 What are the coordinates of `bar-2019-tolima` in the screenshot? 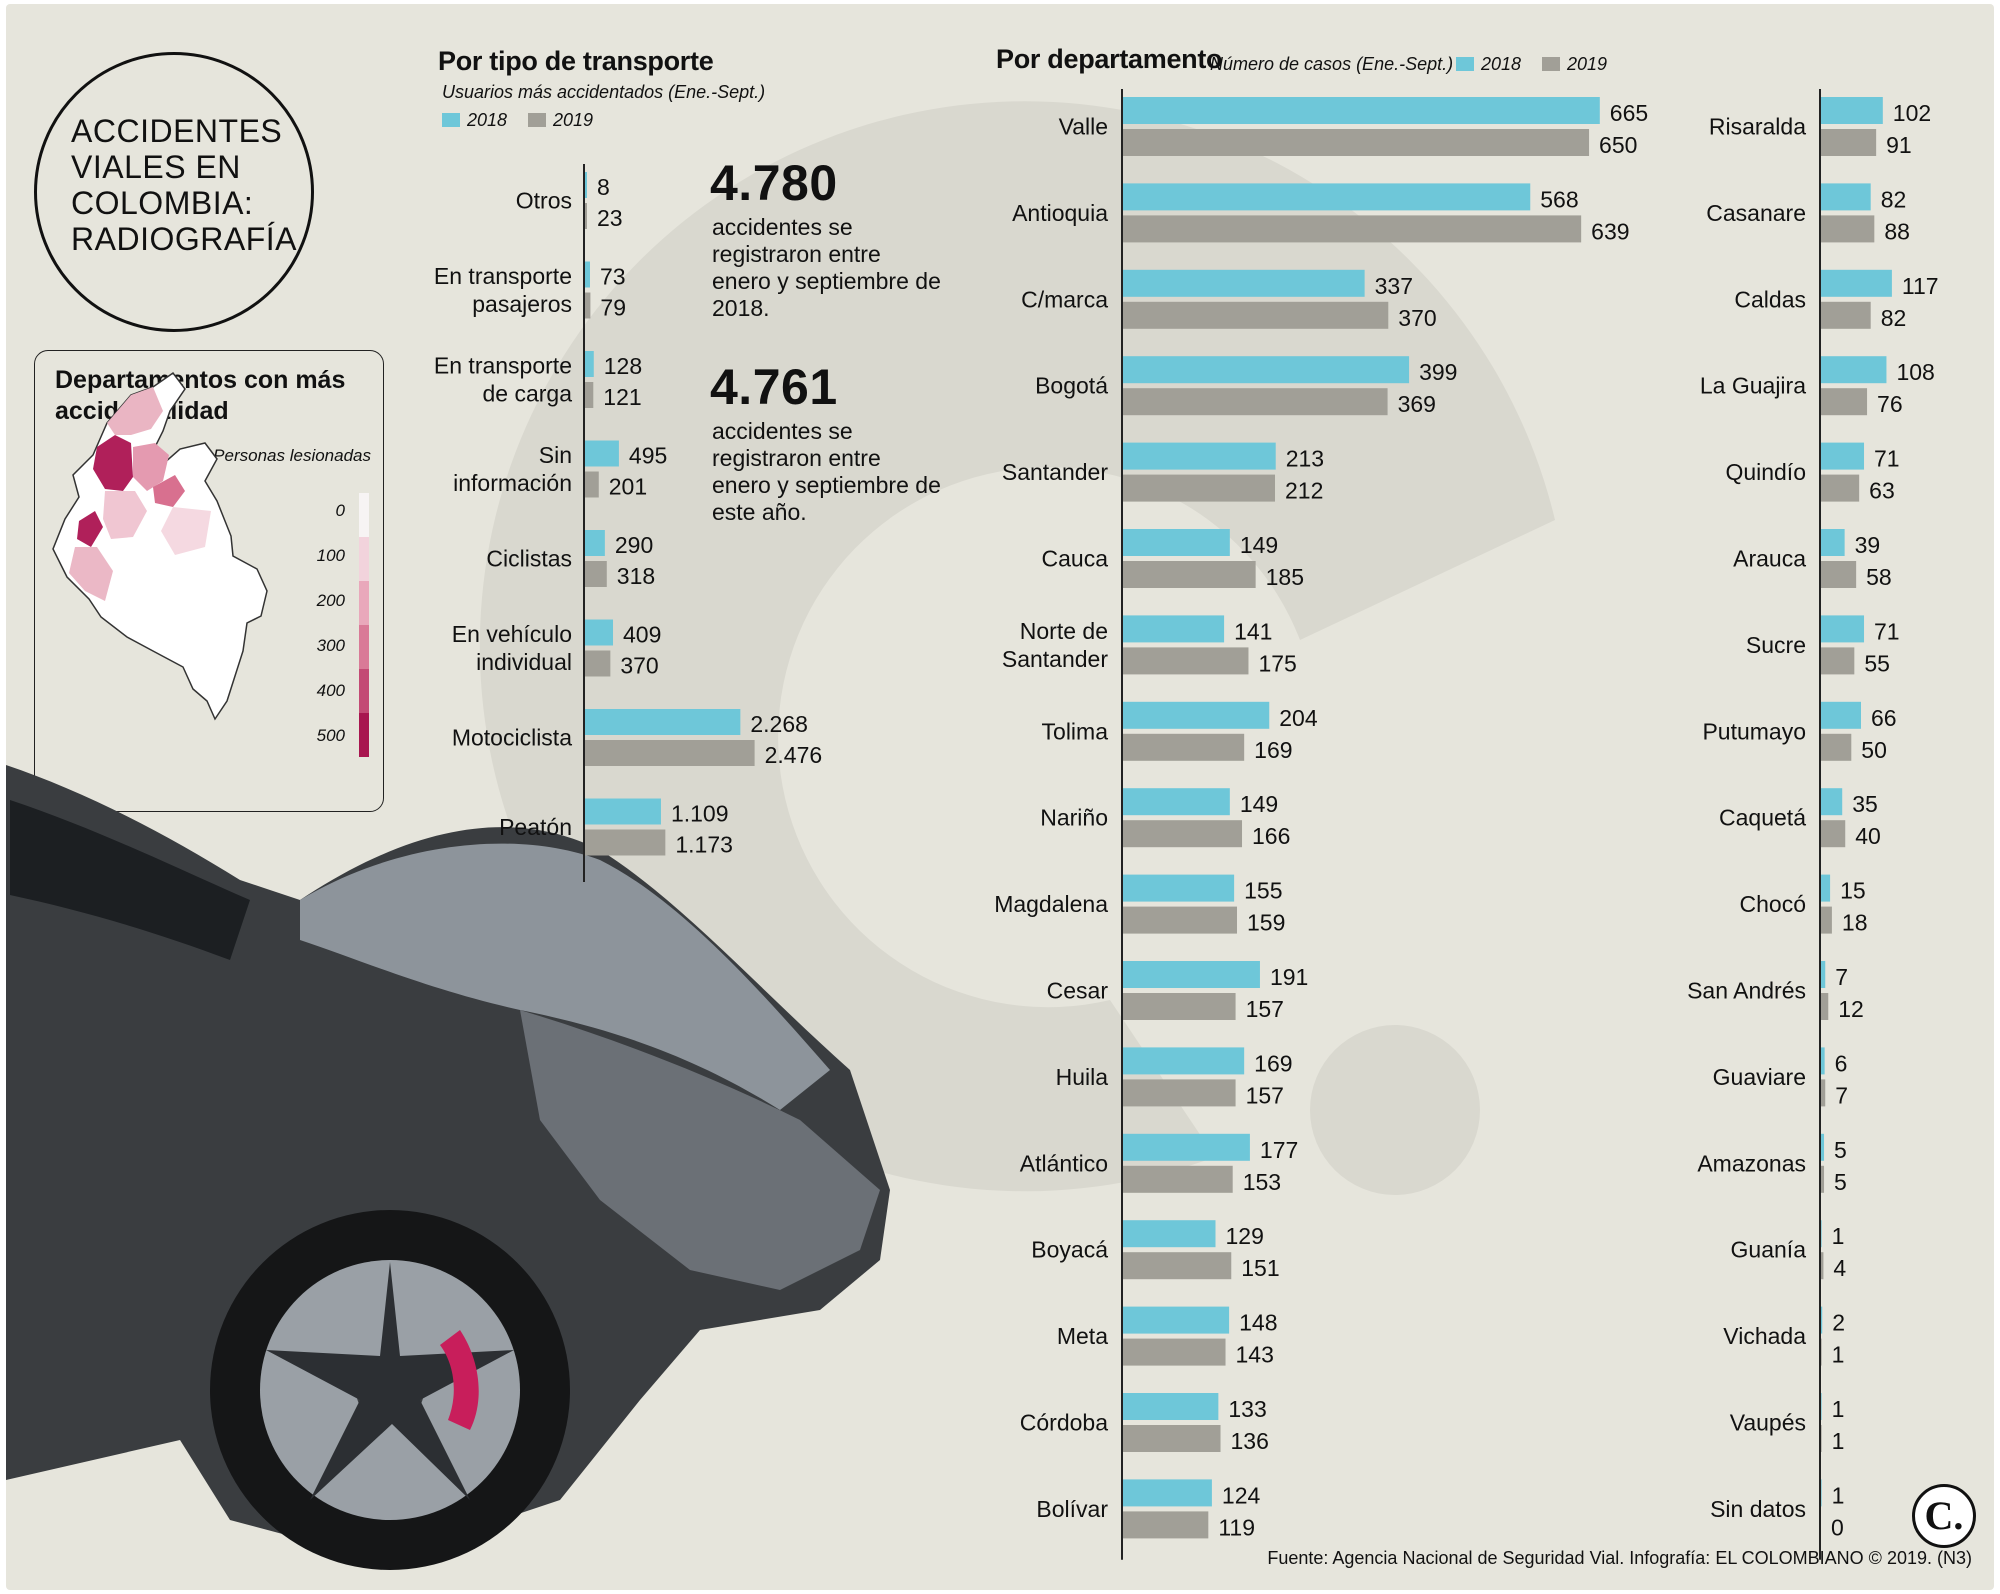 It's located at (1184, 747).